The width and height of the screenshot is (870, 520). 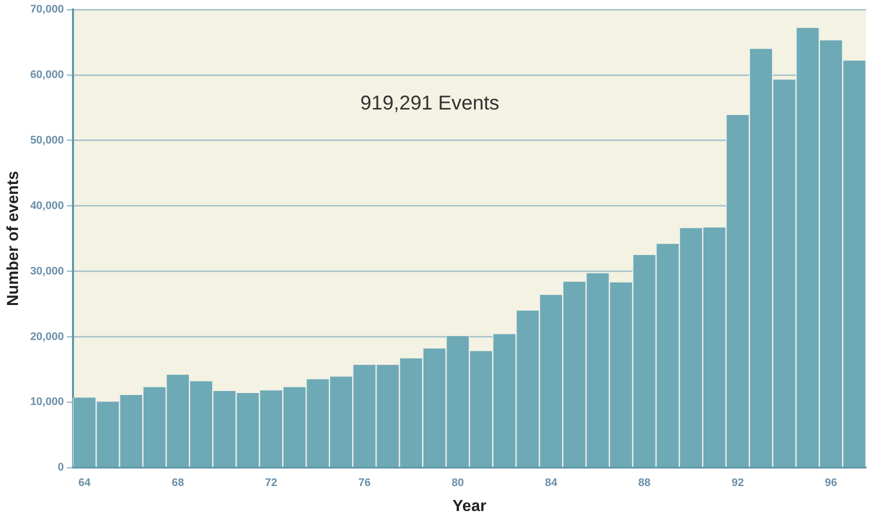 What do you see at coordinates (469, 506) in the screenshot?
I see `x-axis-title: Year` at bounding box center [469, 506].